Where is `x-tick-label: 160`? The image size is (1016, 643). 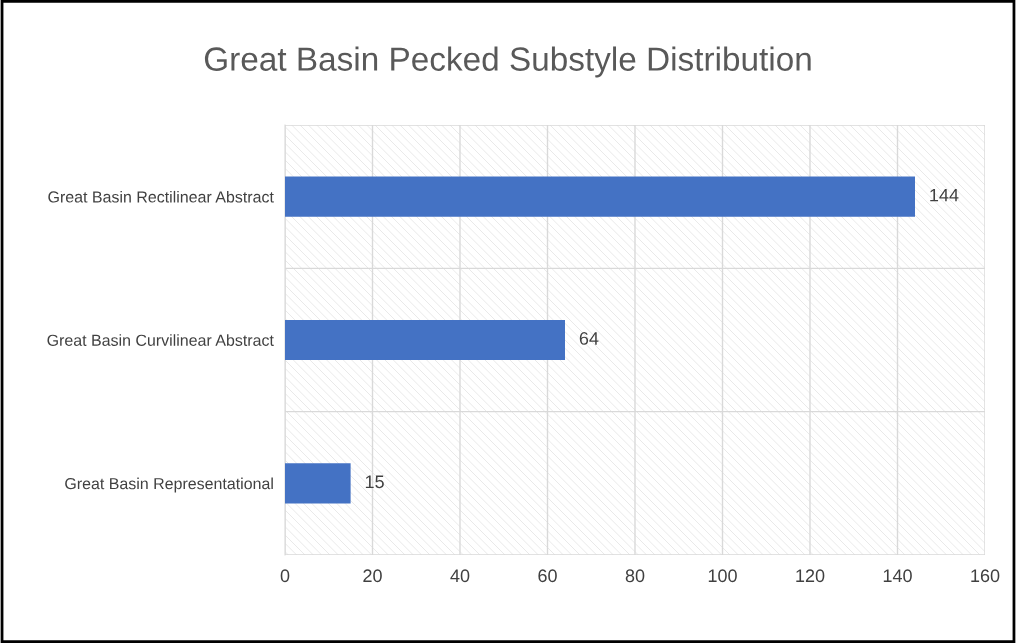 x-tick-label: 160 is located at coordinates (985, 576).